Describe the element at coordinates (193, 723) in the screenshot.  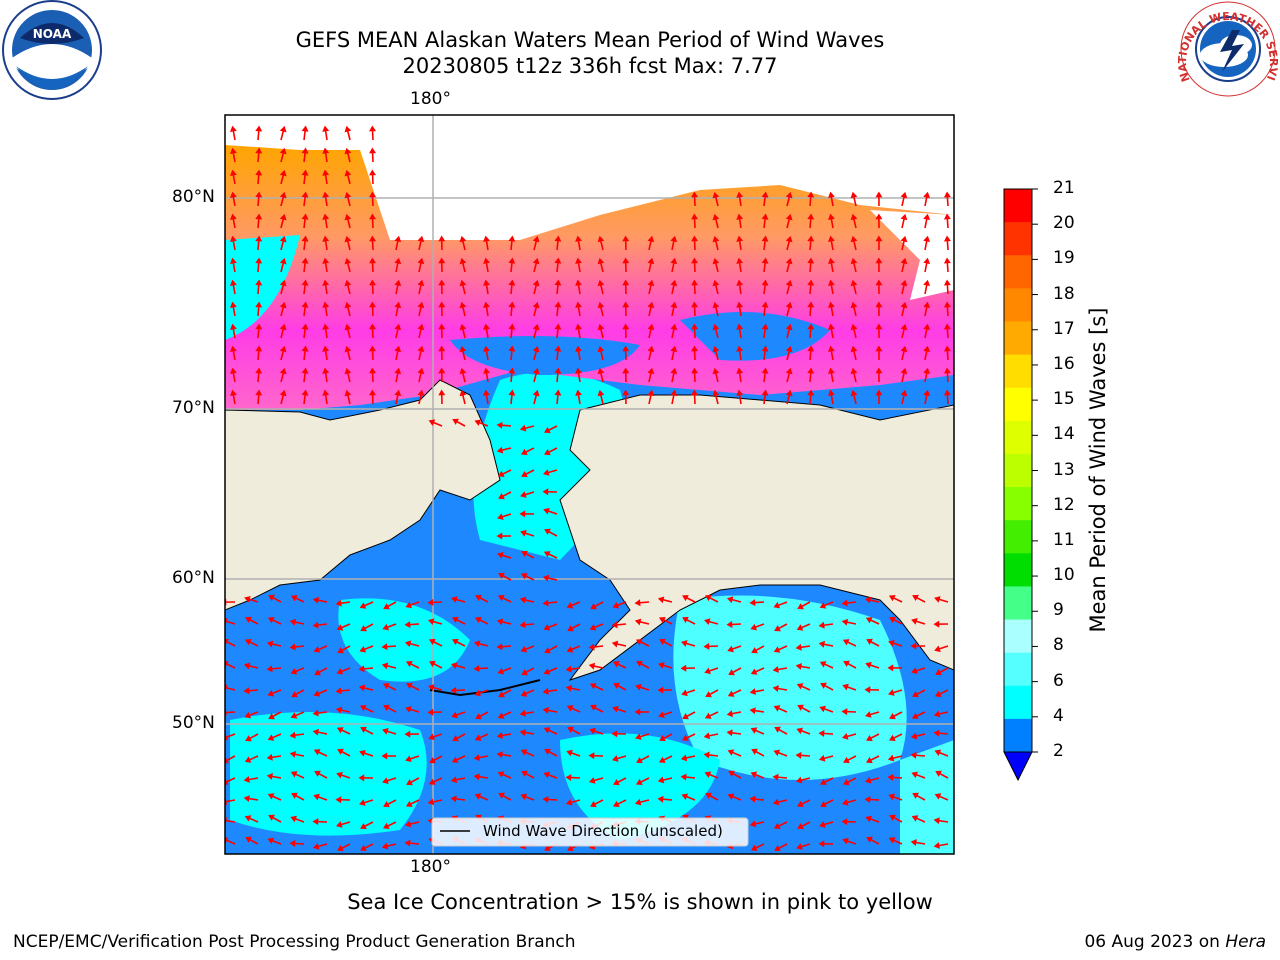
I see `lat-label-50: 50°N` at that location.